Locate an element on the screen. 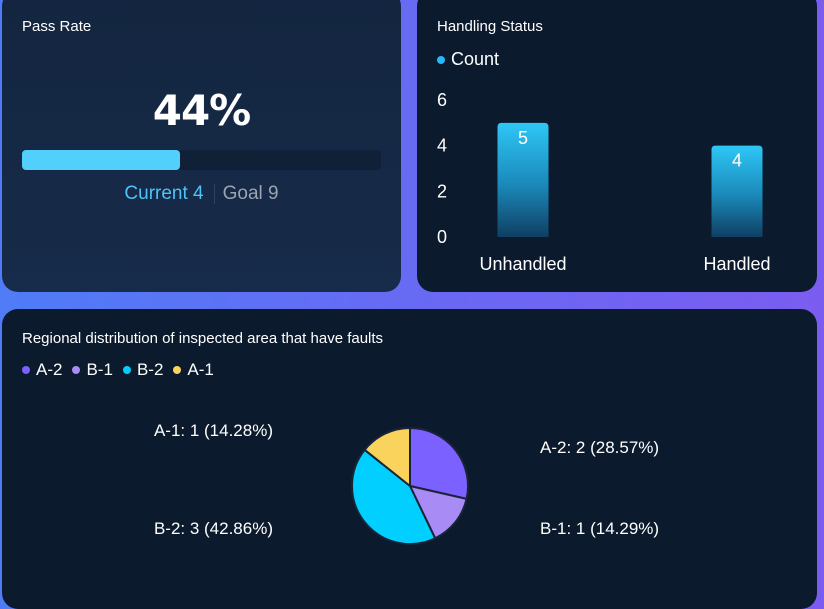 The image size is (824, 609). handling-legend: Count is located at coordinates (468, 59).